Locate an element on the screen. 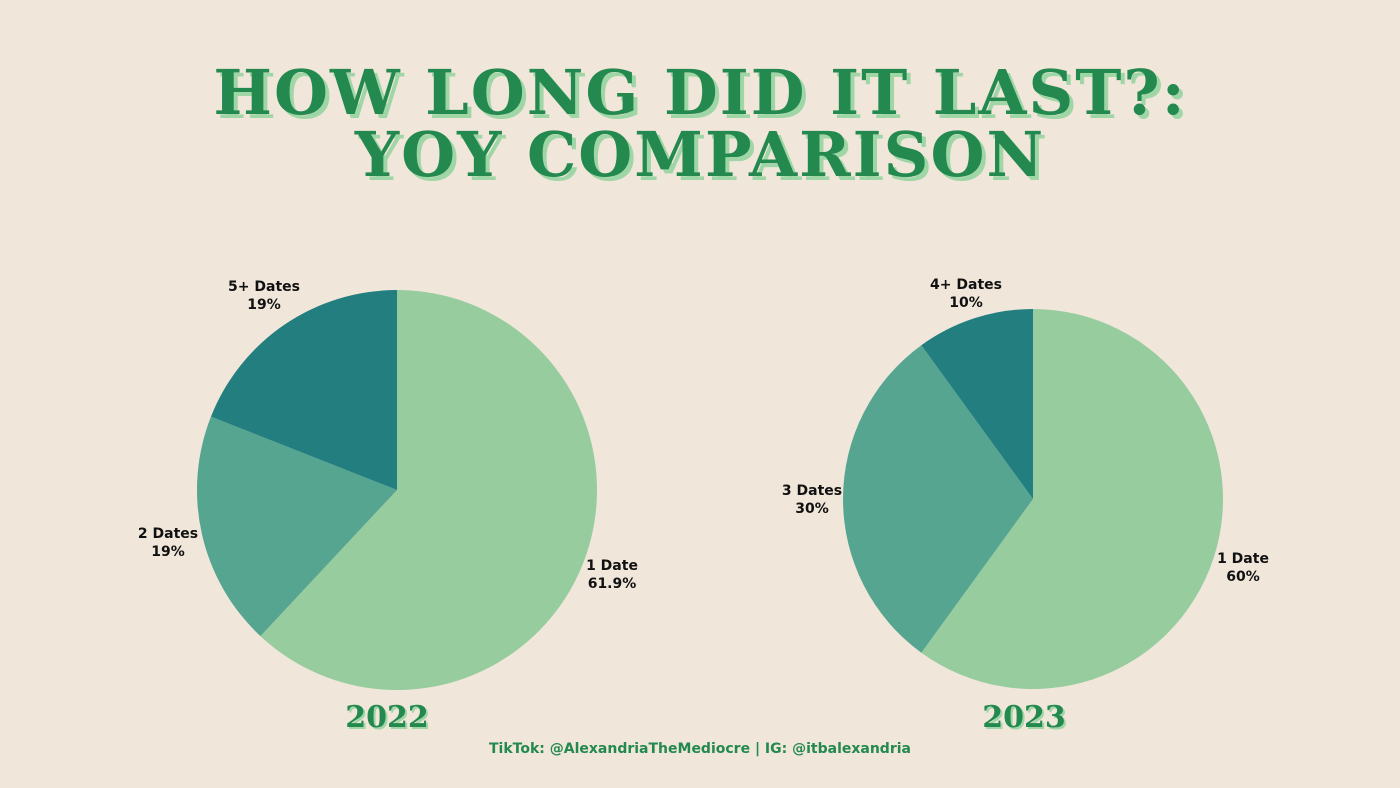 This screenshot has height=788, width=1400. pie-2022-label-2-dates: 2 Dates 19% is located at coordinates (168, 543).